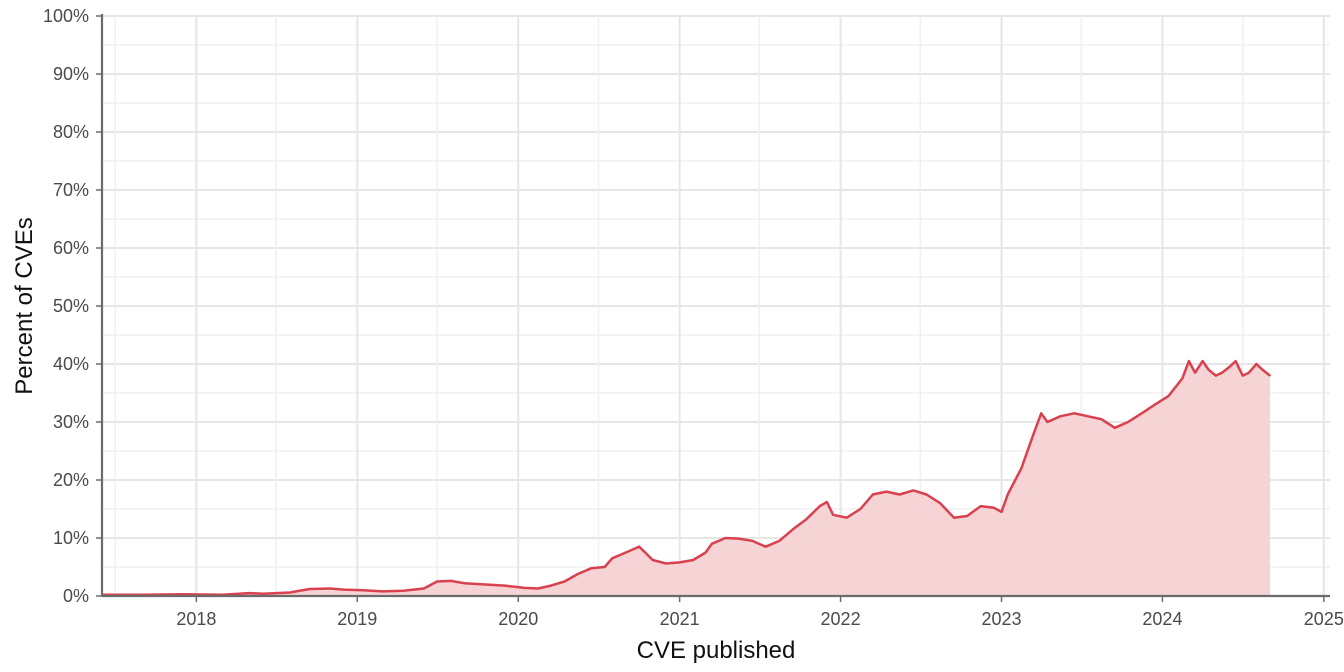 This screenshot has width=1344, height=672. Describe the element at coordinates (680, 619) in the screenshot. I see `x-tick-label: 2021` at that location.